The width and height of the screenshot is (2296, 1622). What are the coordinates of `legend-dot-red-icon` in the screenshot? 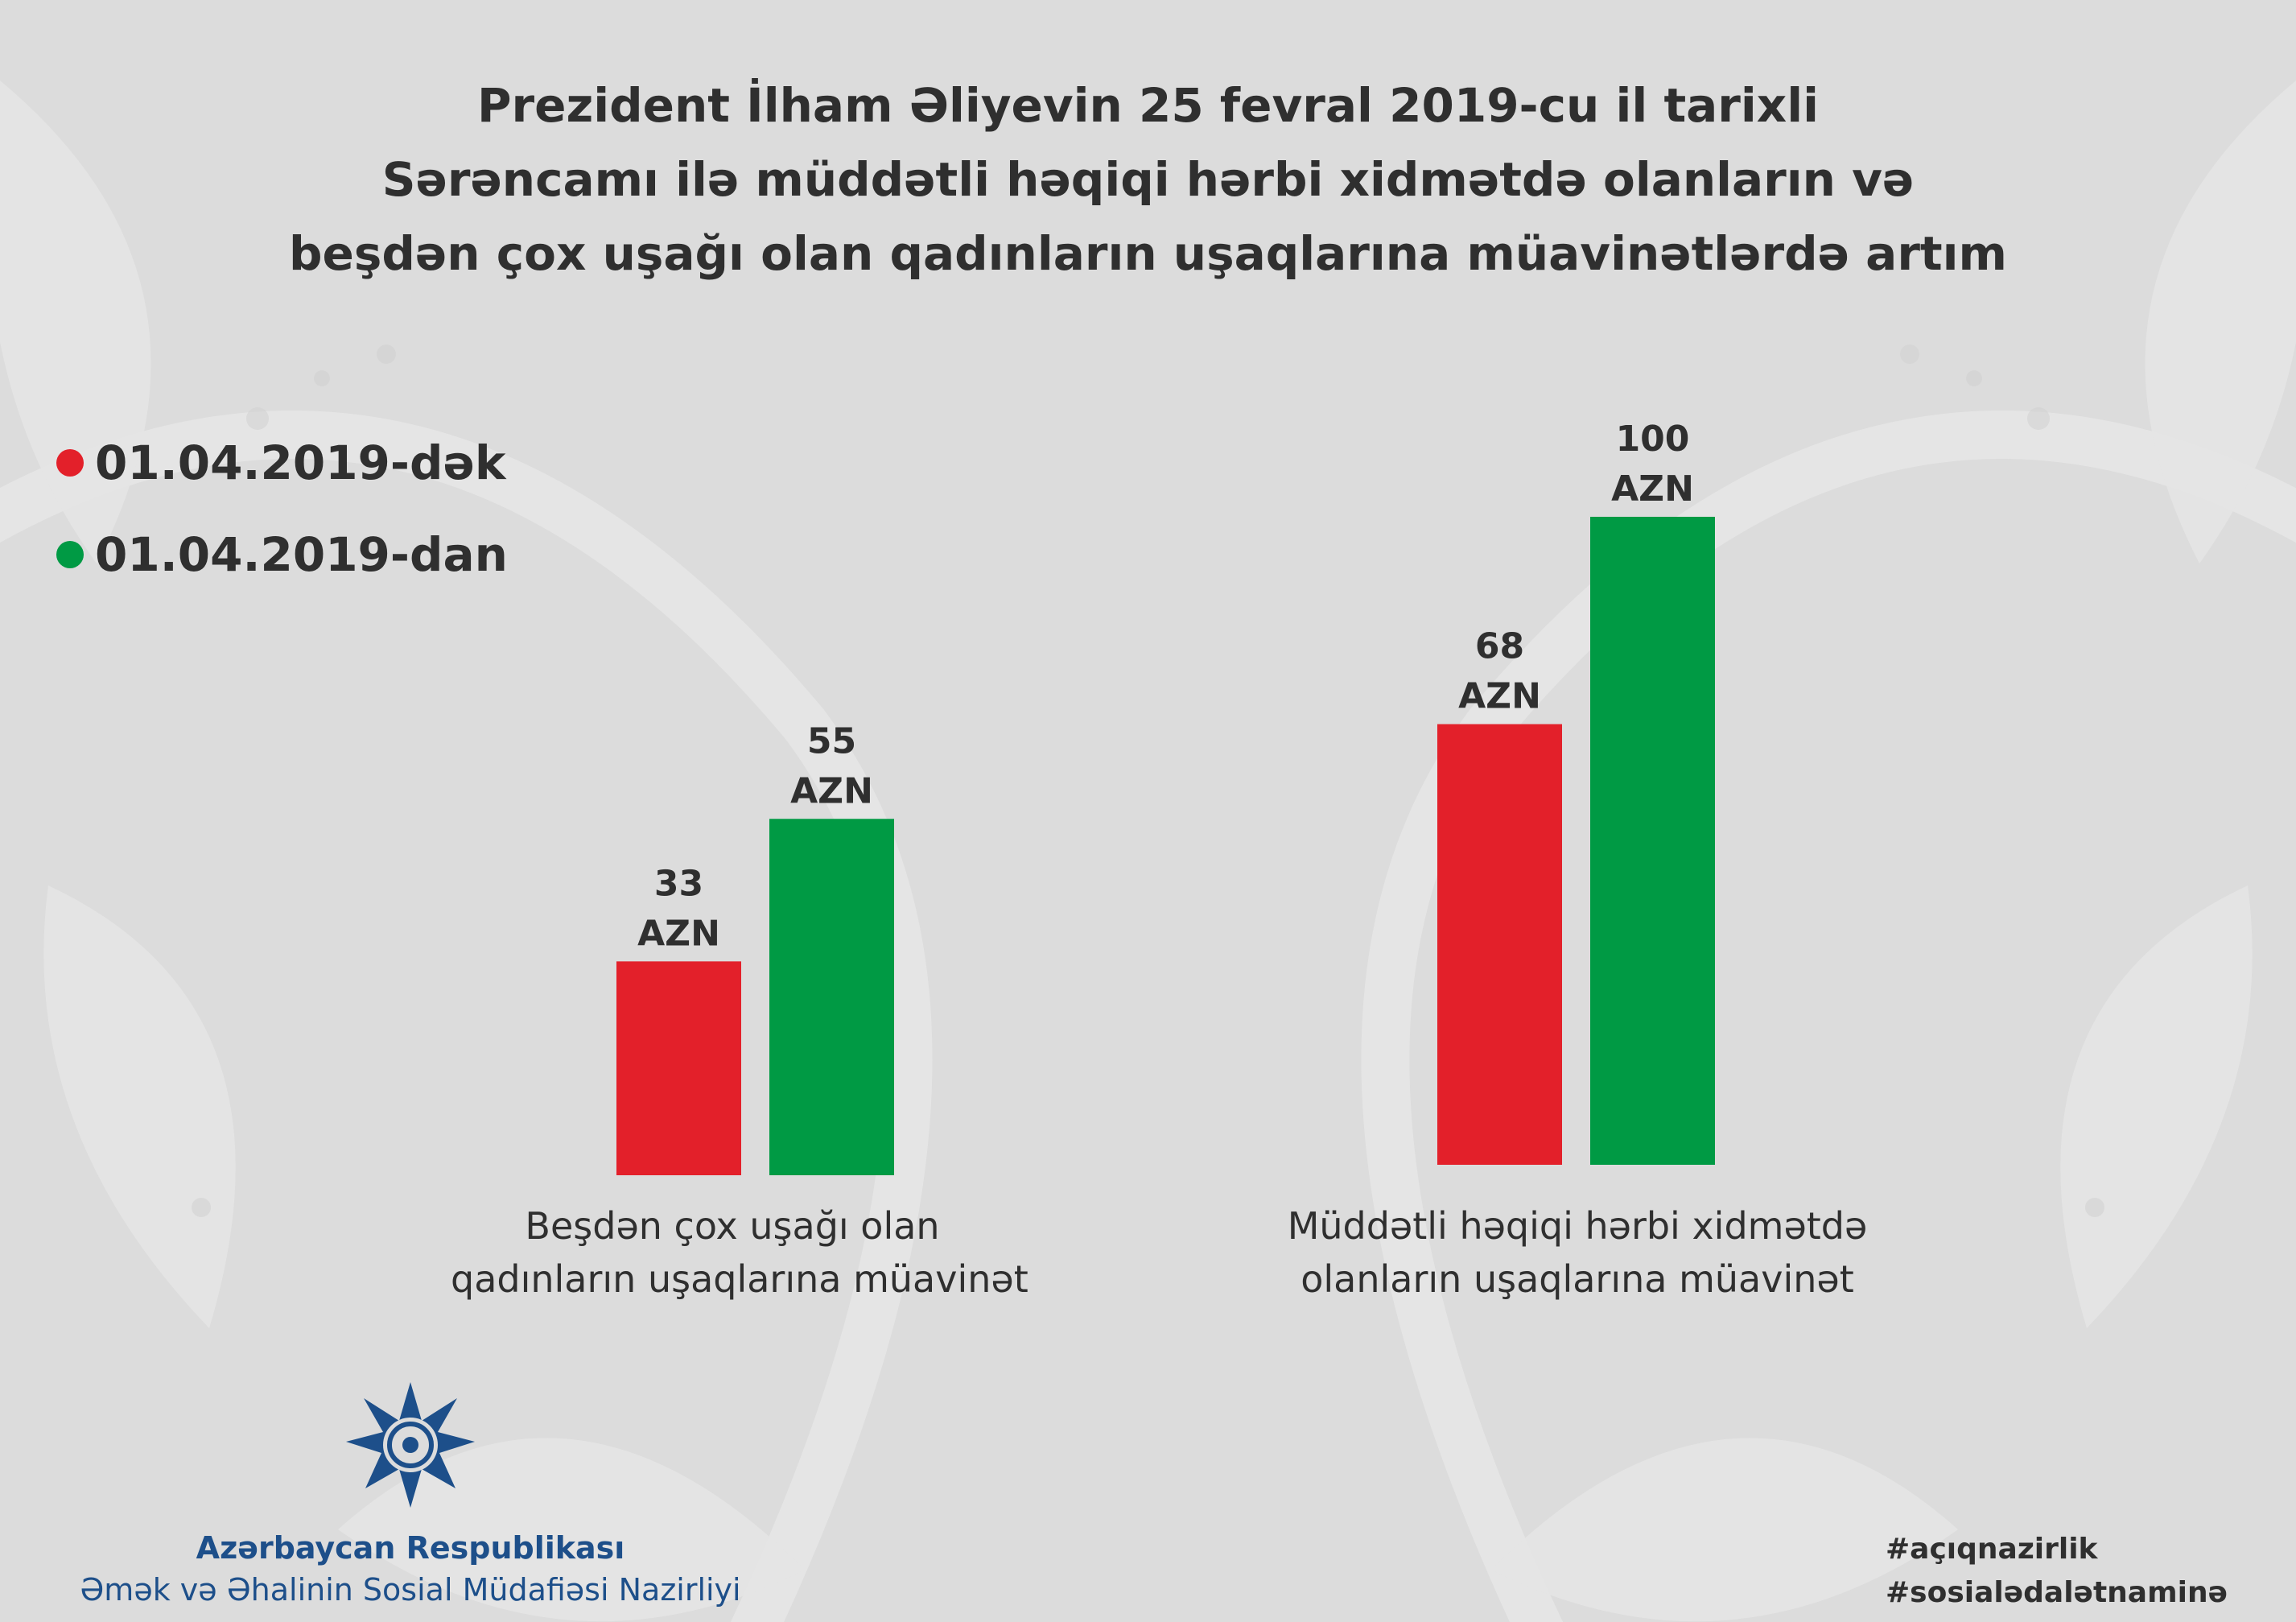 It's located at (70, 463).